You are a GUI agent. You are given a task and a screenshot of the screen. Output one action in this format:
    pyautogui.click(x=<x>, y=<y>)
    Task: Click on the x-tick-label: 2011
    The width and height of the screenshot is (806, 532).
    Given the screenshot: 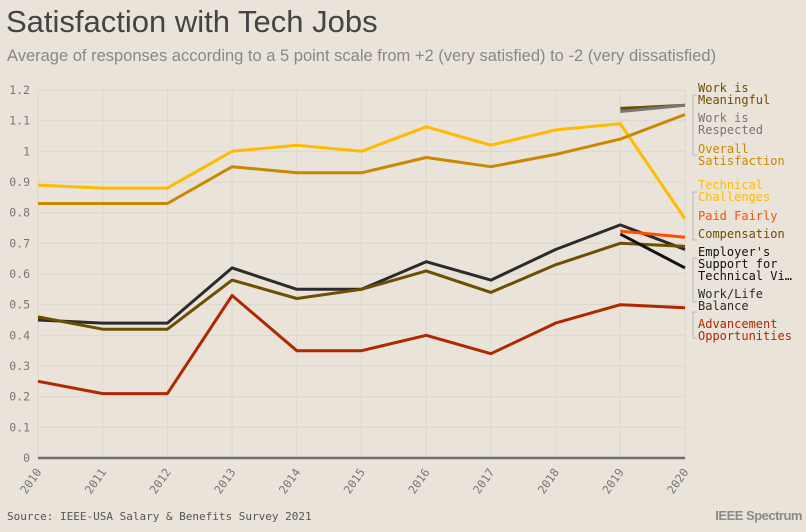 What is the action you would take?
    pyautogui.click(x=95, y=481)
    